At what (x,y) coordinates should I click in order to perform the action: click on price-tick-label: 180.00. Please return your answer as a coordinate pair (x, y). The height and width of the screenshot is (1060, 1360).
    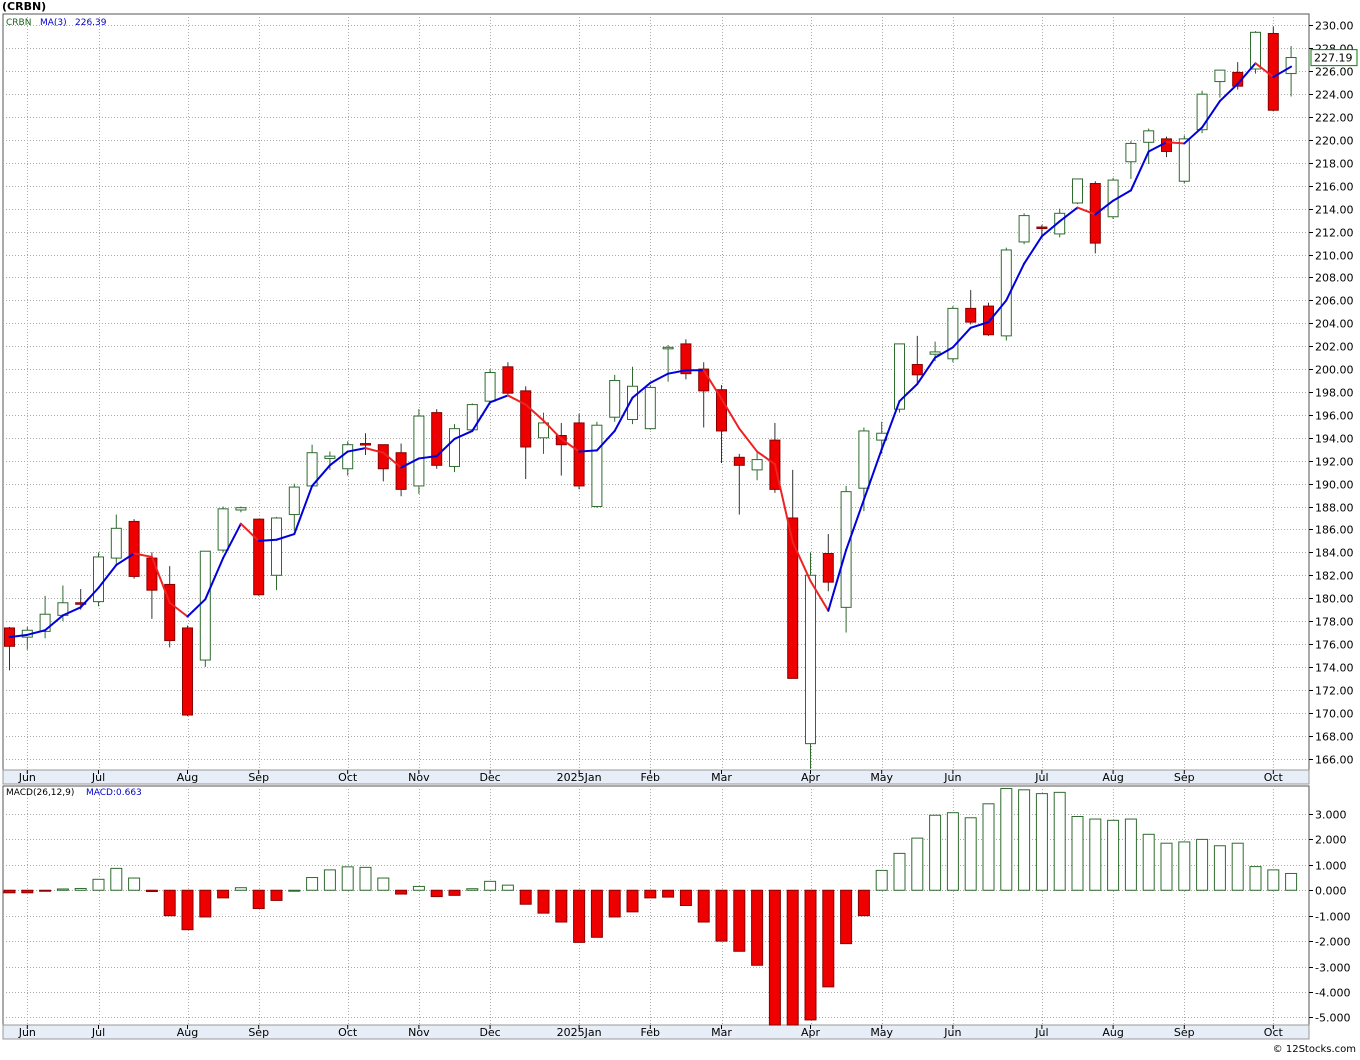
    Looking at the image, I should click on (1334, 599).